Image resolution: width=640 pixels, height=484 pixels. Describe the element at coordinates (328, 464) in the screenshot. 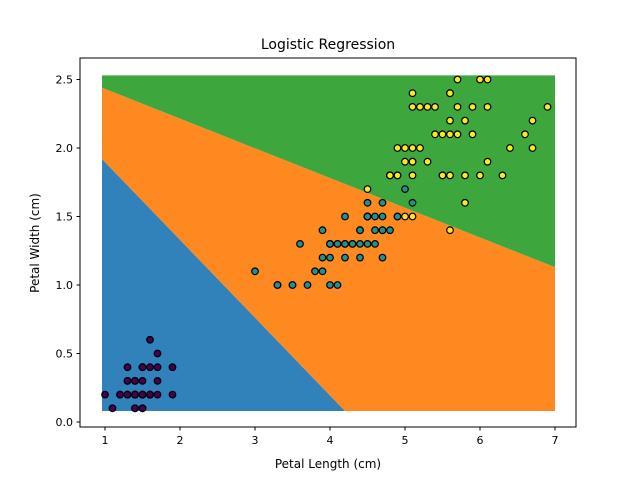

I see `x-axis-label: Petal Length (cm)` at that location.